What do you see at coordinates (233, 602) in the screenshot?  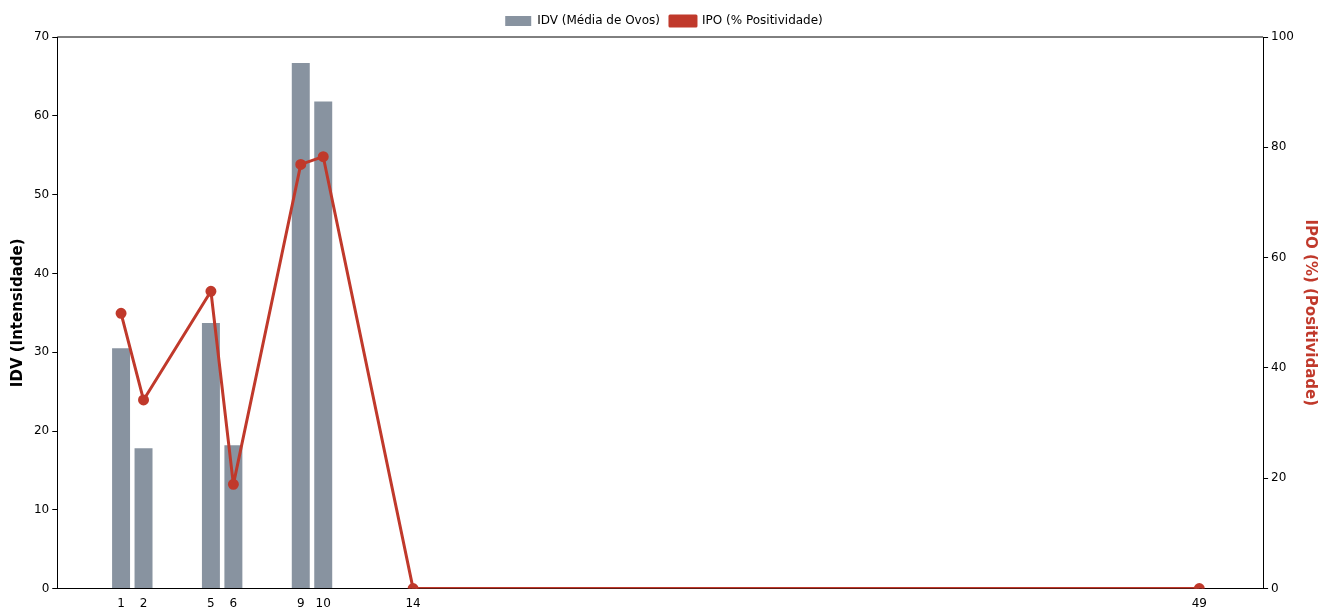 I see `x-tick-label: 6` at bounding box center [233, 602].